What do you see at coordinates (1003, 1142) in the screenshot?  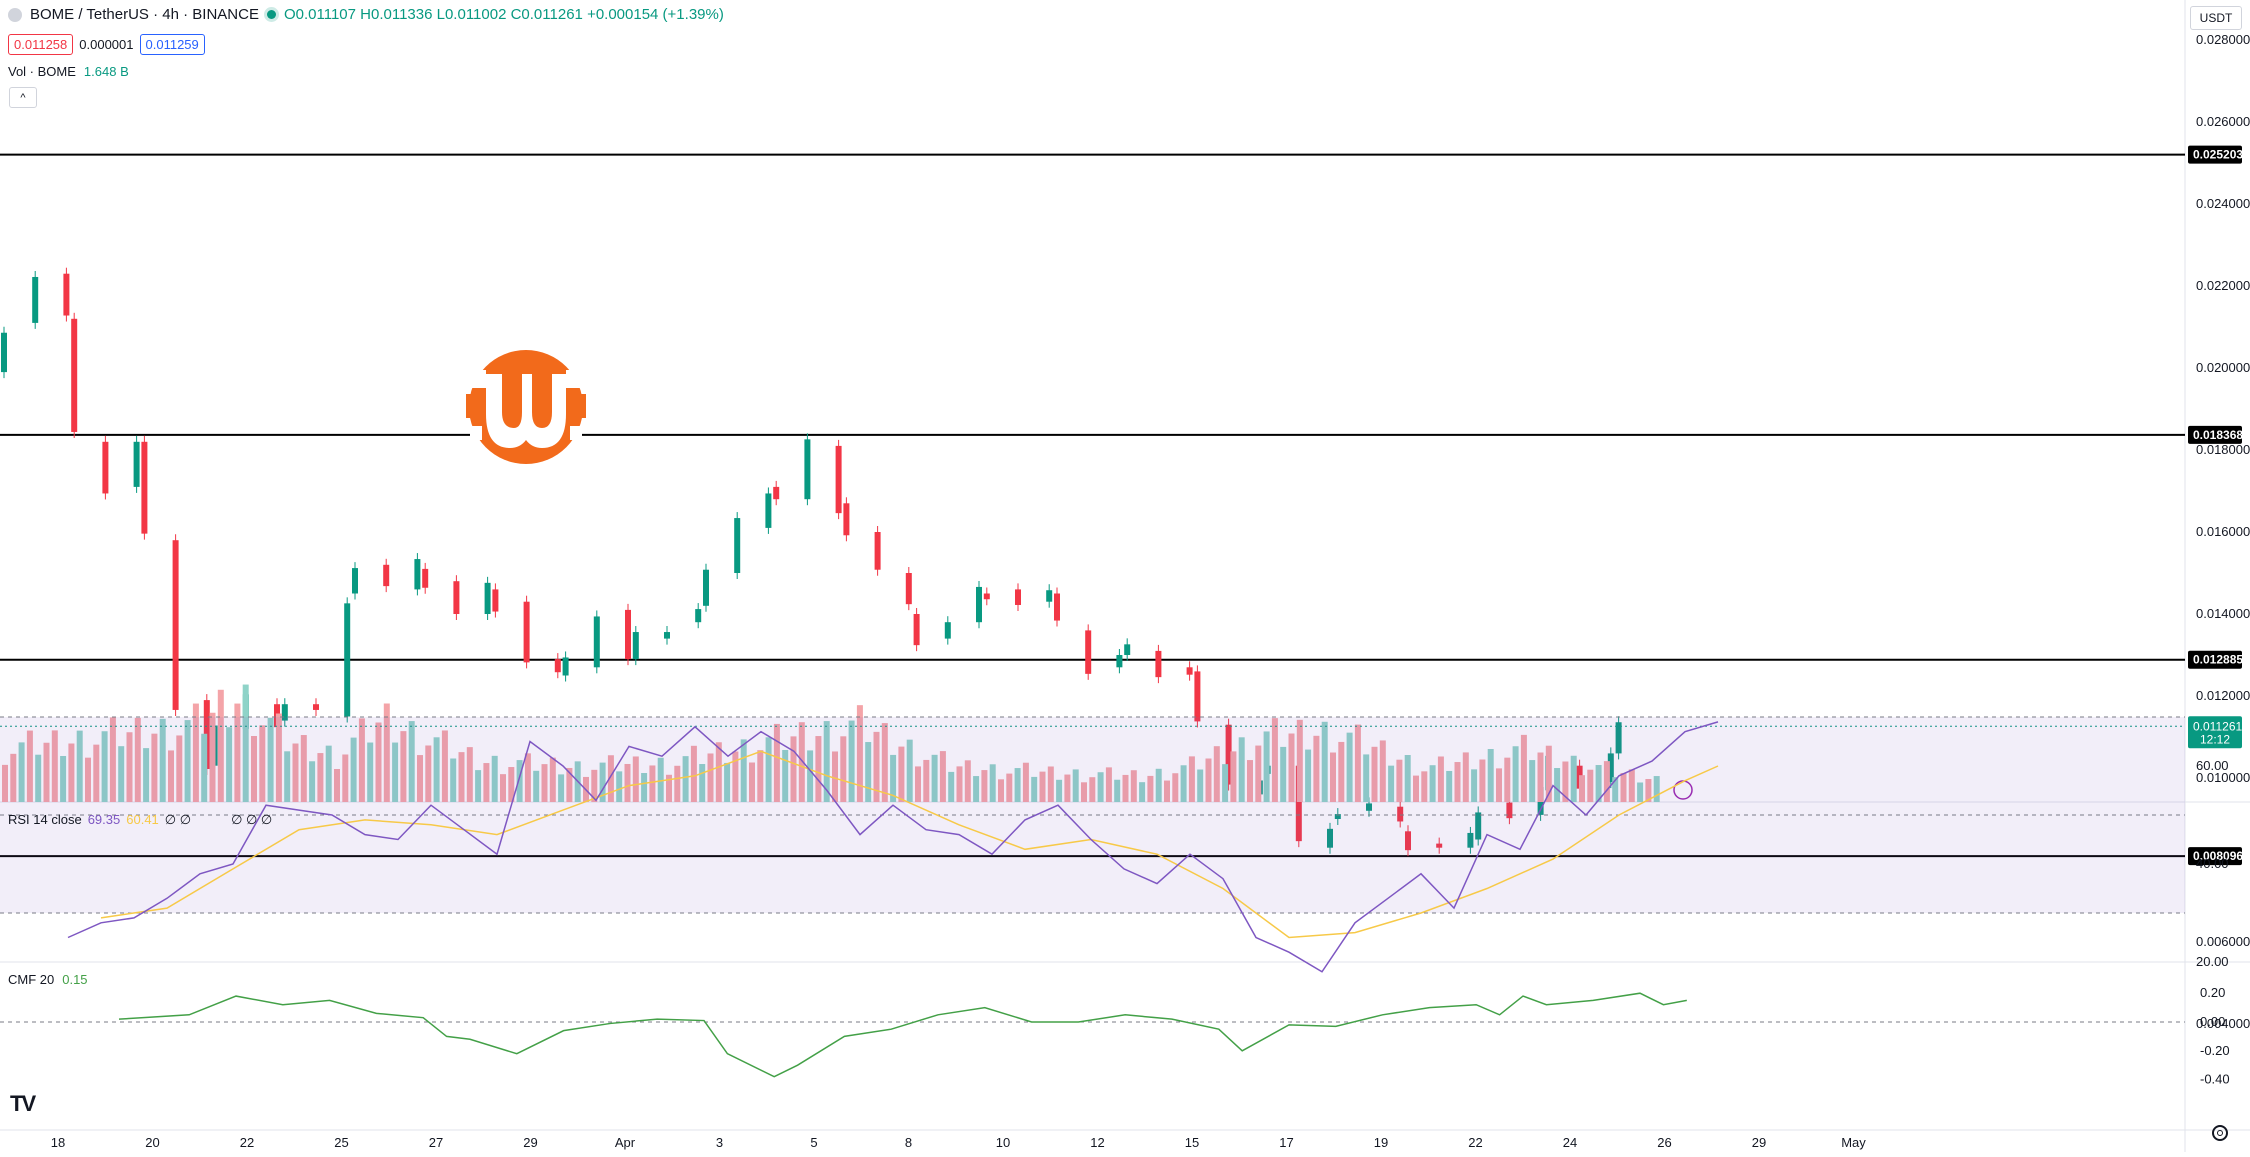 I see `time-axis-tick: 10` at bounding box center [1003, 1142].